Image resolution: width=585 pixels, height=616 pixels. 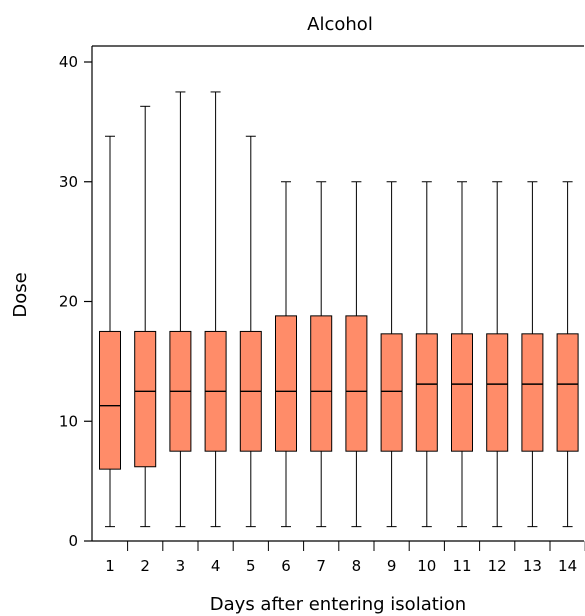 What do you see at coordinates (145, 566) in the screenshot?
I see `x-tick-label-2: 2` at bounding box center [145, 566].